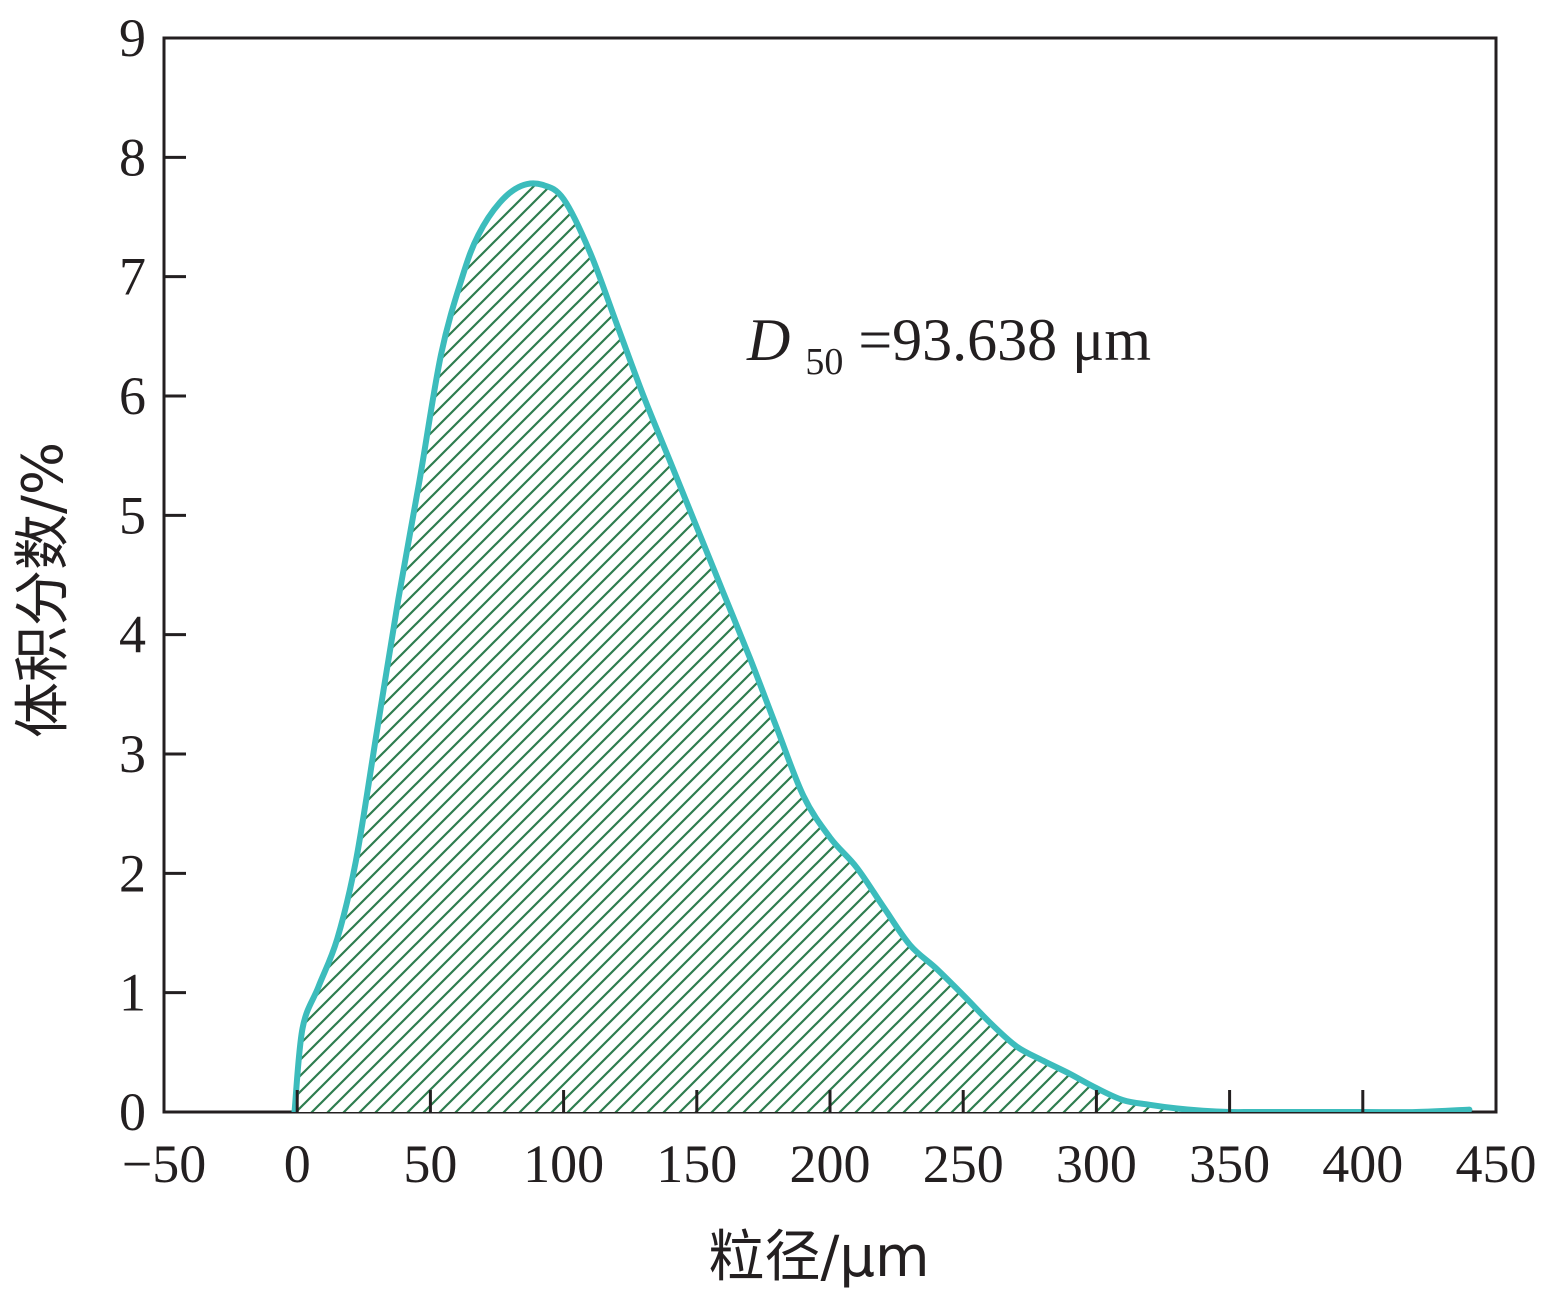 The height and width of the screenshot is (1295, 1559). I want to click on y-tick-label: 7, so click(132, 277).